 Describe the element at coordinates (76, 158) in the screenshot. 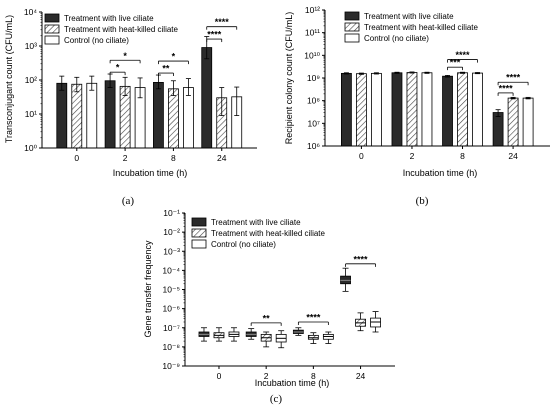

I see `a-x-tick-label: 0` at that location.